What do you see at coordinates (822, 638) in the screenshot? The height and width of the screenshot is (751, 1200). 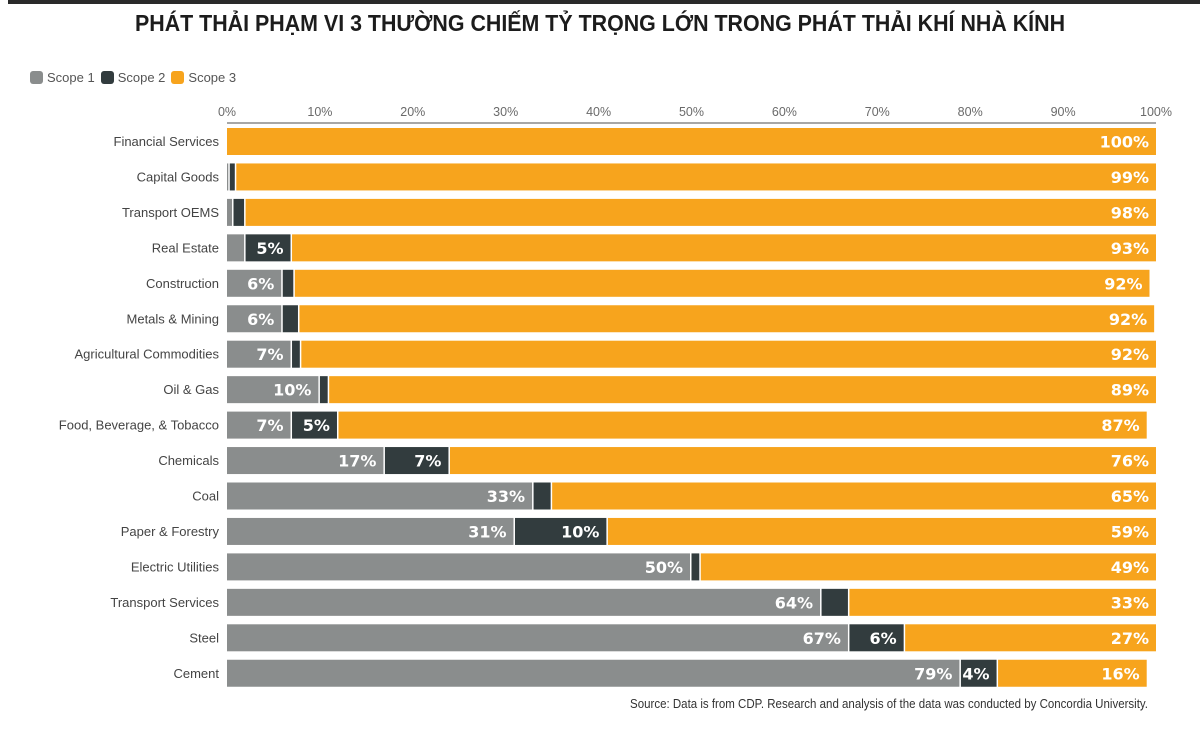 I see `data-label-scope1: 67%` at bounding box center [822, 638].